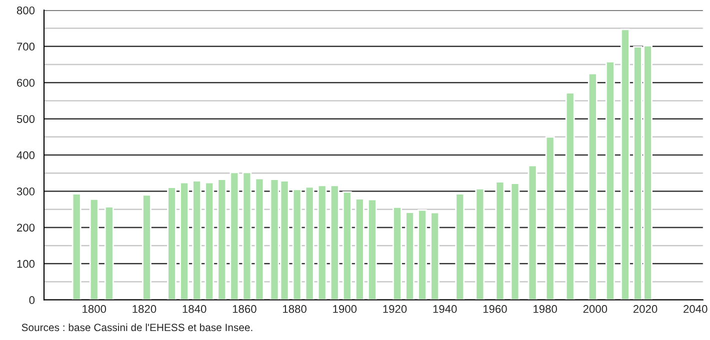 This screenshot has height=340, width=710. Describe the element at coordinates (26, 228) in the screenshot. I see `y-tick-label: 200` at that location.